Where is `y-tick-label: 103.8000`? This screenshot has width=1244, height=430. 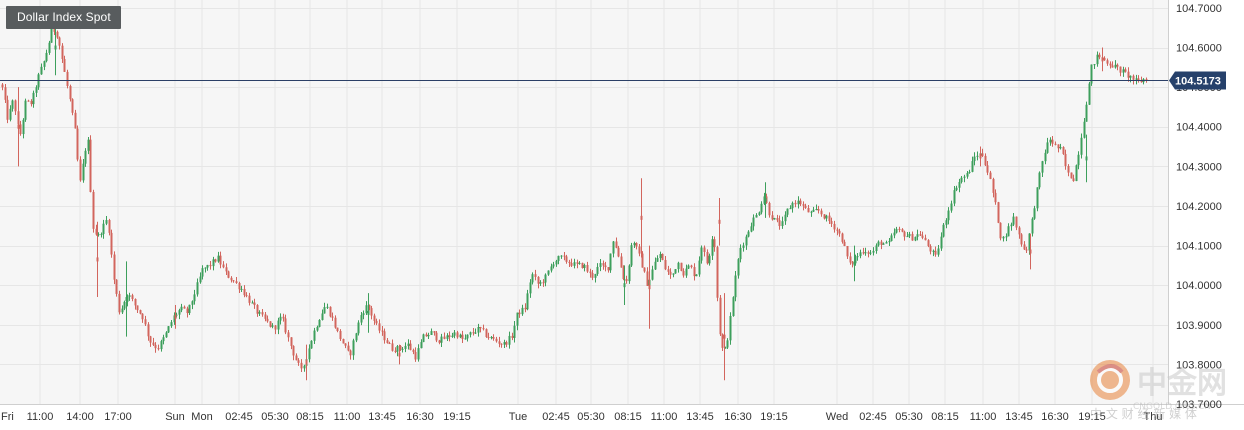
y-tick-label: 103.8000 is located at coordinates (1199, 365).